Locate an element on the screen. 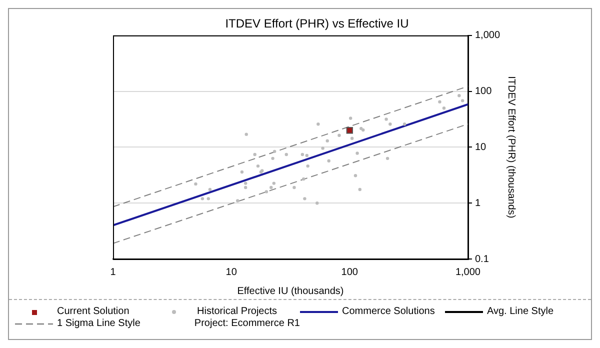  y-tick-label: 1,000 is located at coordinates (487, 36).